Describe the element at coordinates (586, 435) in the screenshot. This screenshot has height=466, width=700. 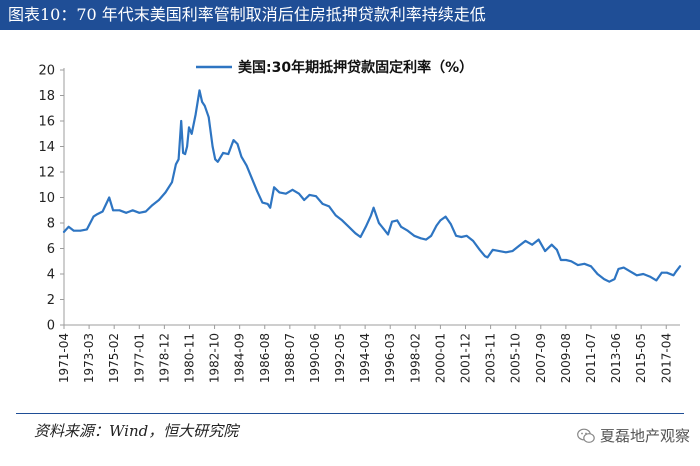
I see `wechat-icon` at that location.